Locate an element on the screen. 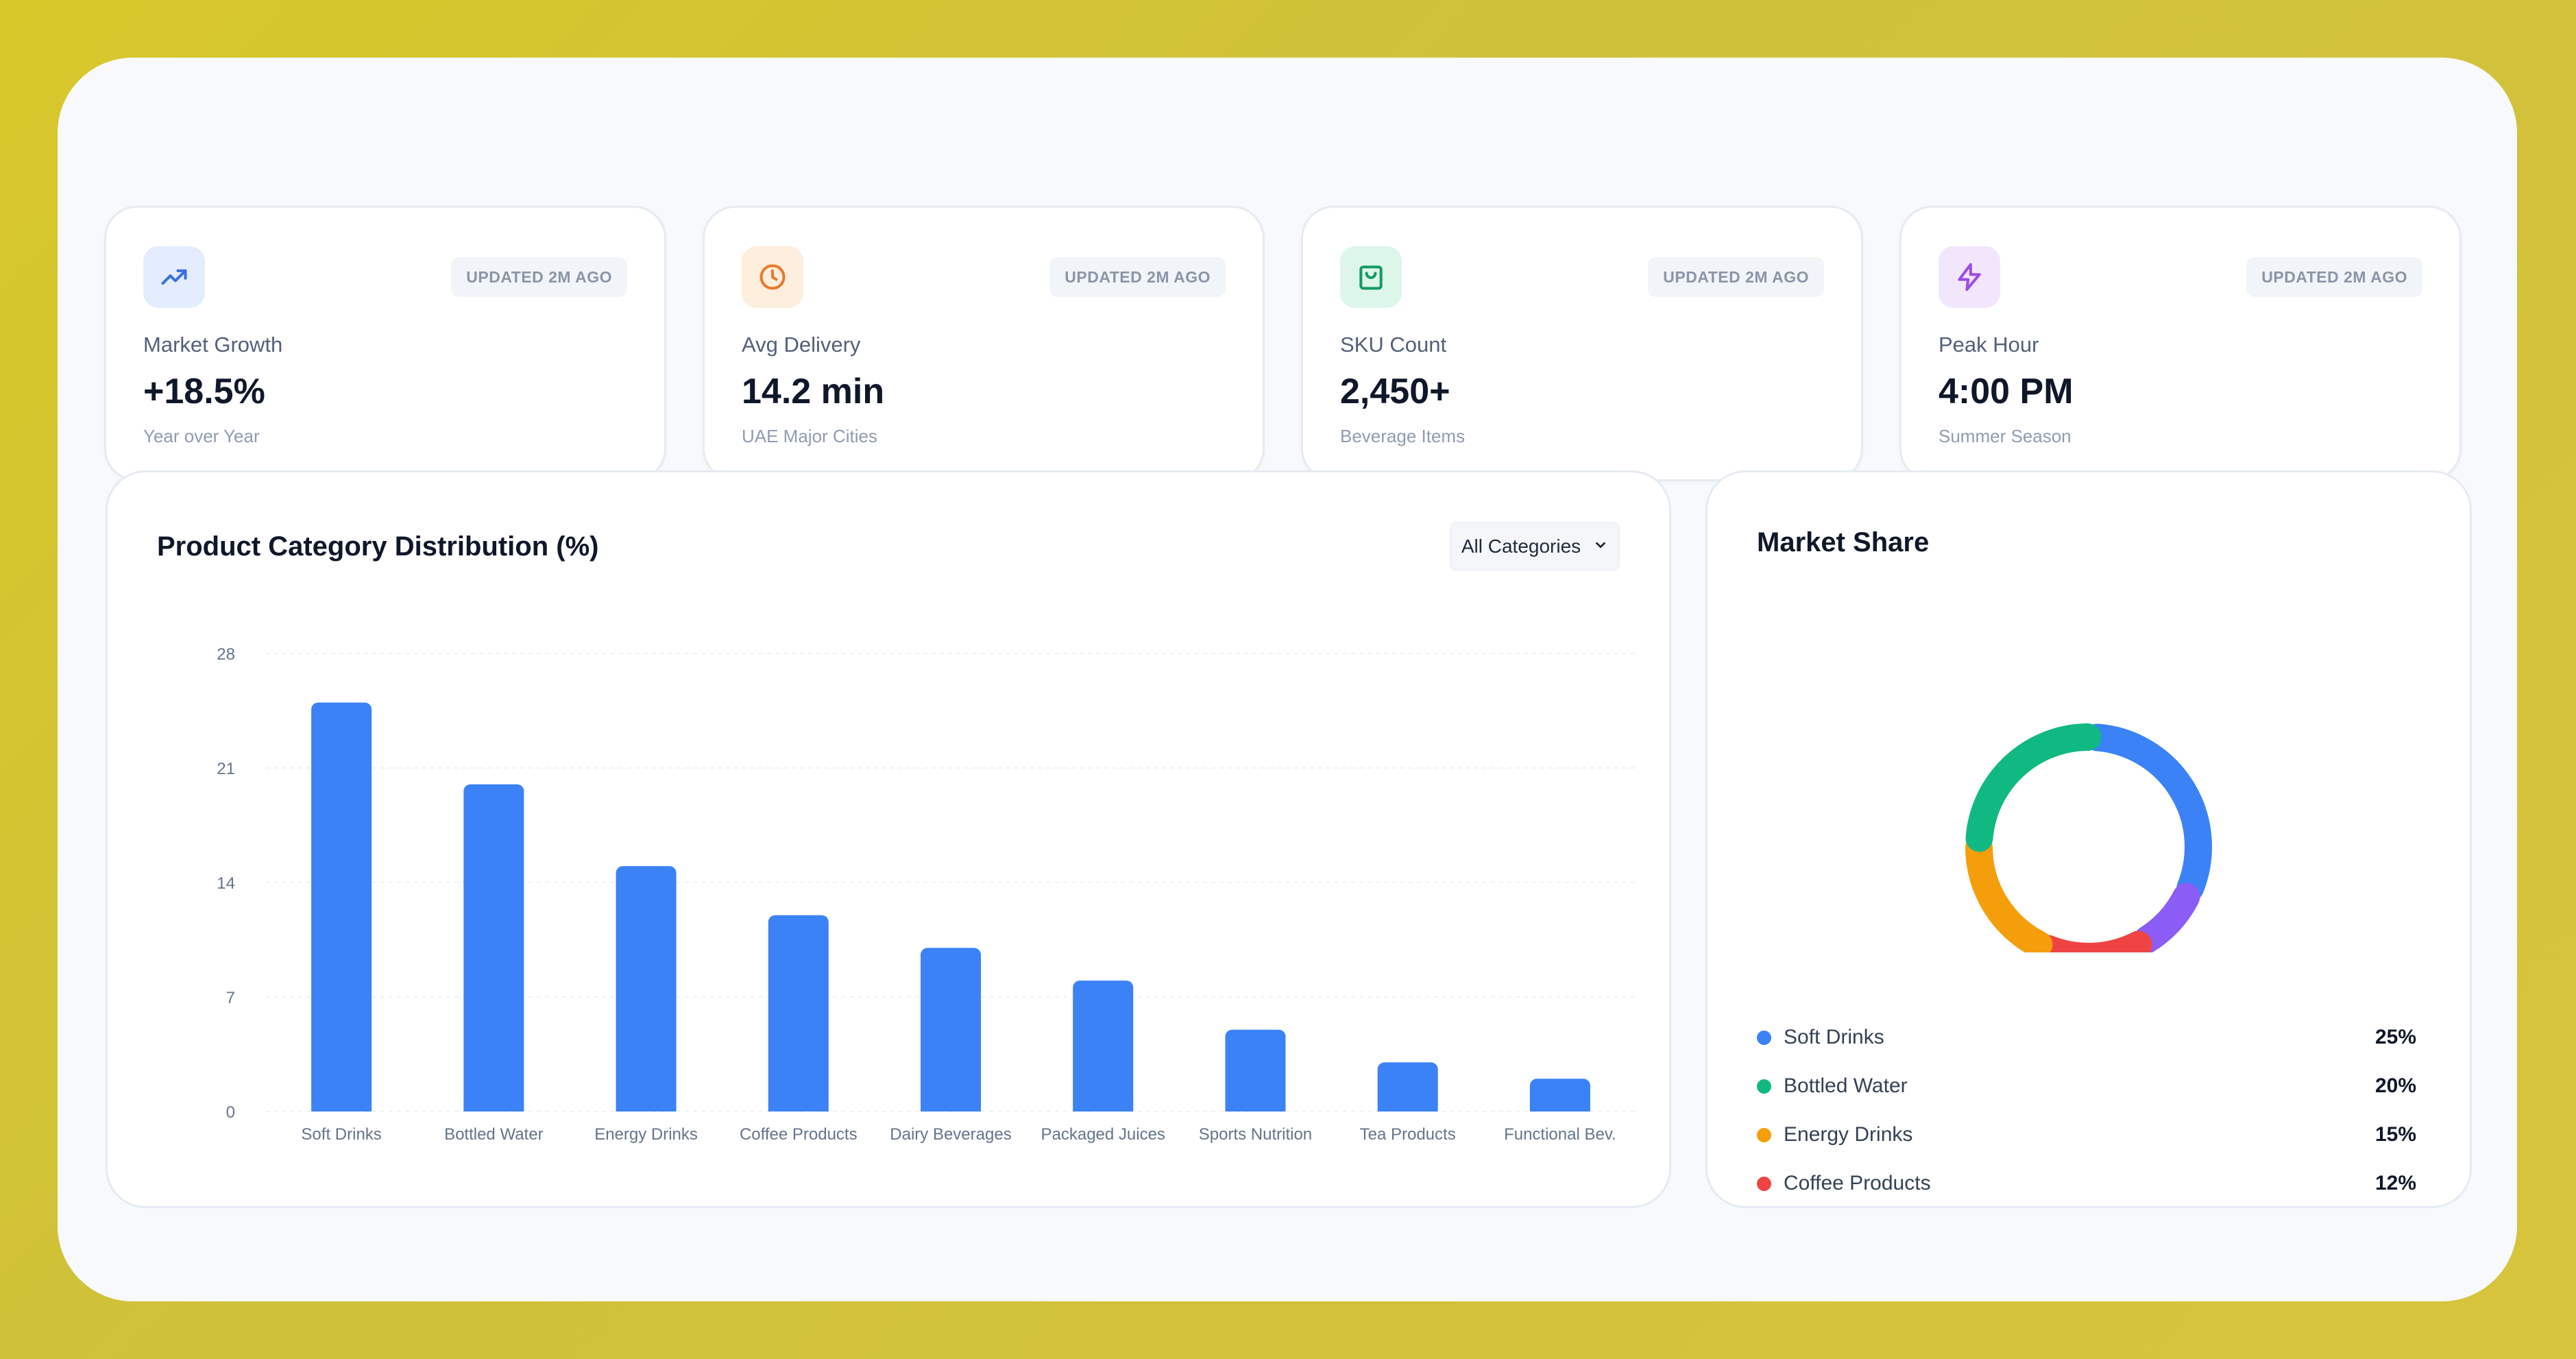 This screenshot has height=1359, width=2576. legend-label: Soft Drinks is located at coordinates (1834, 1037).